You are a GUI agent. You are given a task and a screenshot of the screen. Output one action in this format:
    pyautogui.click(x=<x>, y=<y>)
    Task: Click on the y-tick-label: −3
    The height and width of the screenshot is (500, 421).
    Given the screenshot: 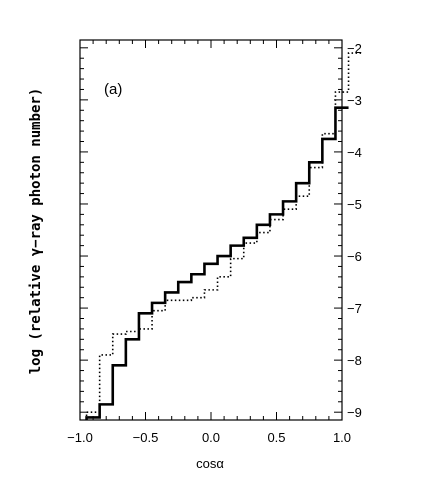 What is the action you would take?
    pyautogui.click(x=354, y=100)
    